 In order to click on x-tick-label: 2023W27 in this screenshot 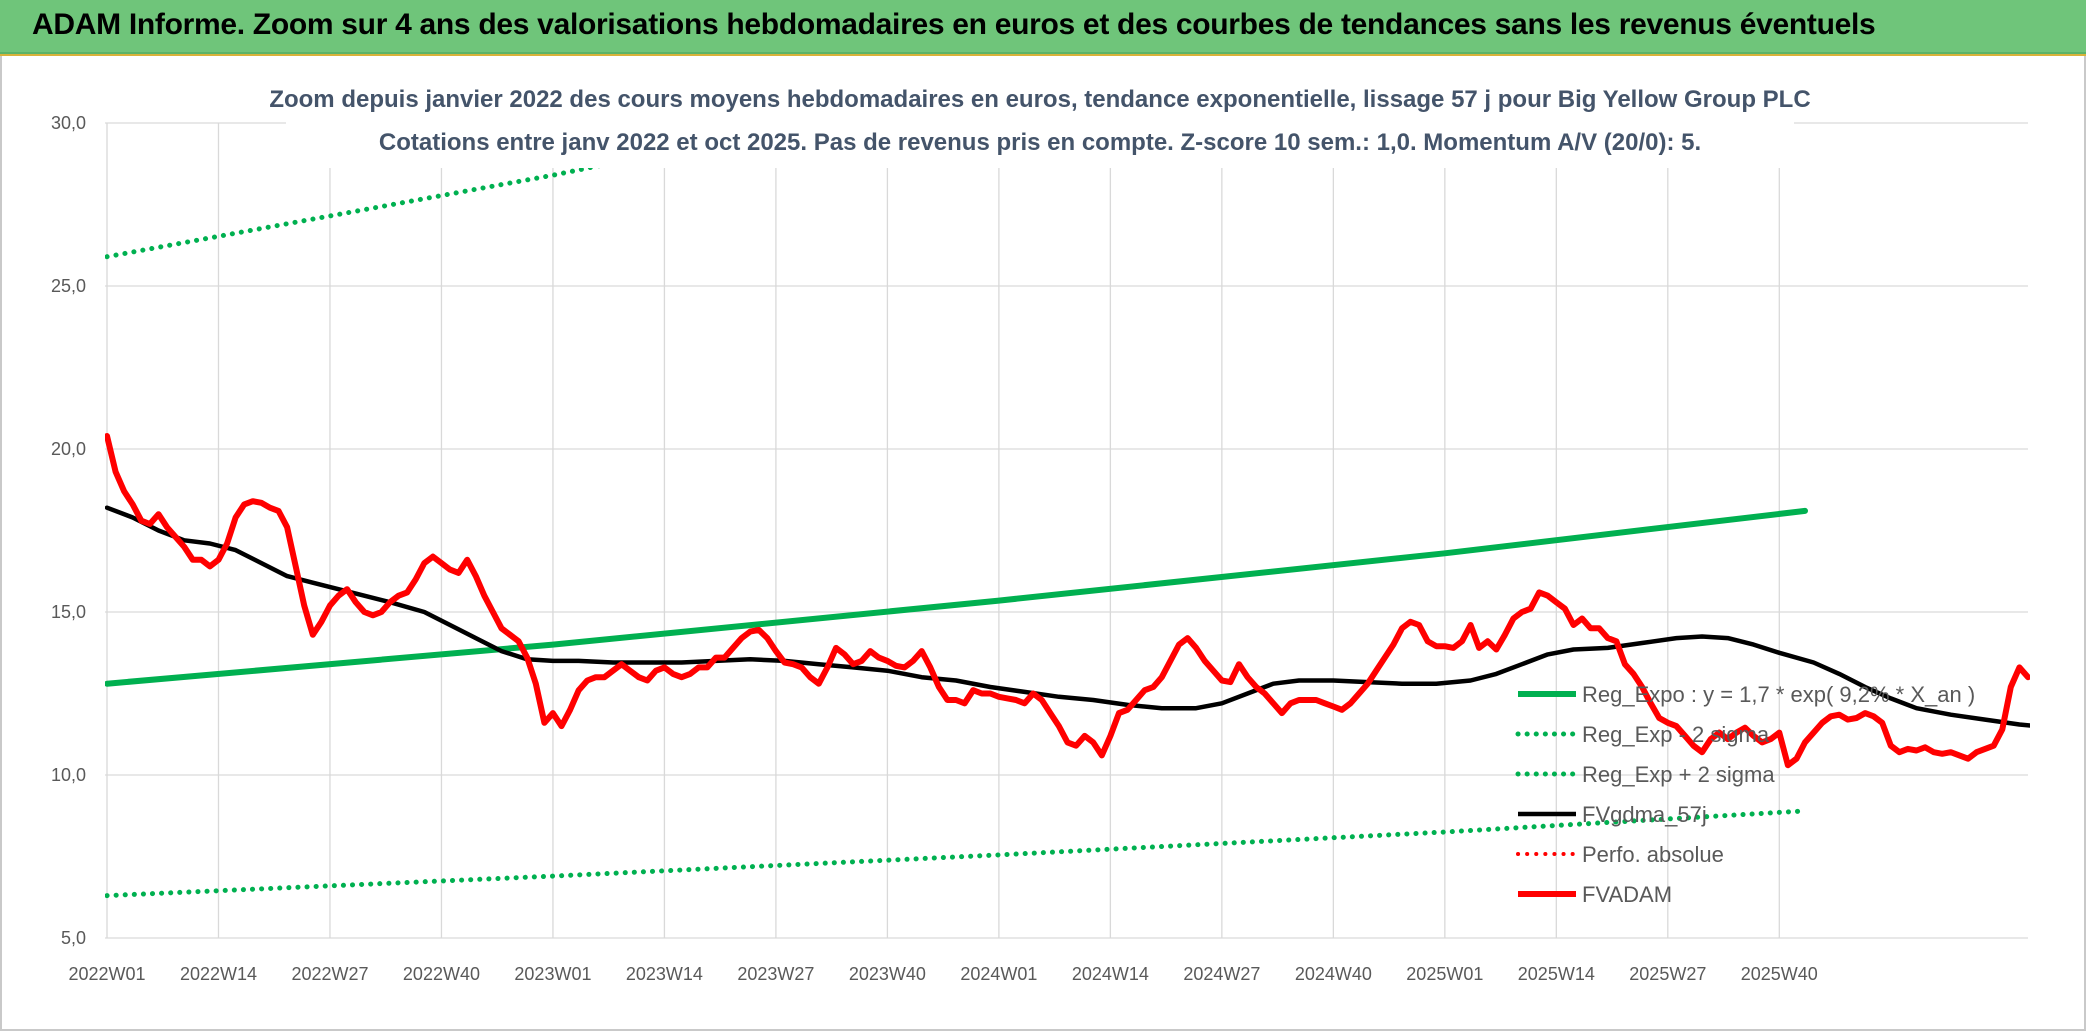, I will do `click(775, 974)`.